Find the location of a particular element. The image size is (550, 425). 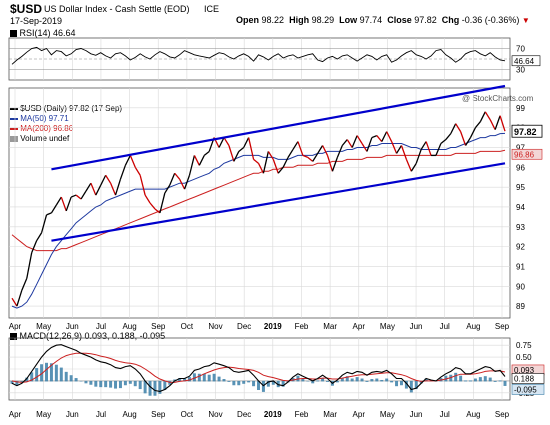

legend-label-ma50: MA(50) 97.71 is located at coordinates (44, 118).